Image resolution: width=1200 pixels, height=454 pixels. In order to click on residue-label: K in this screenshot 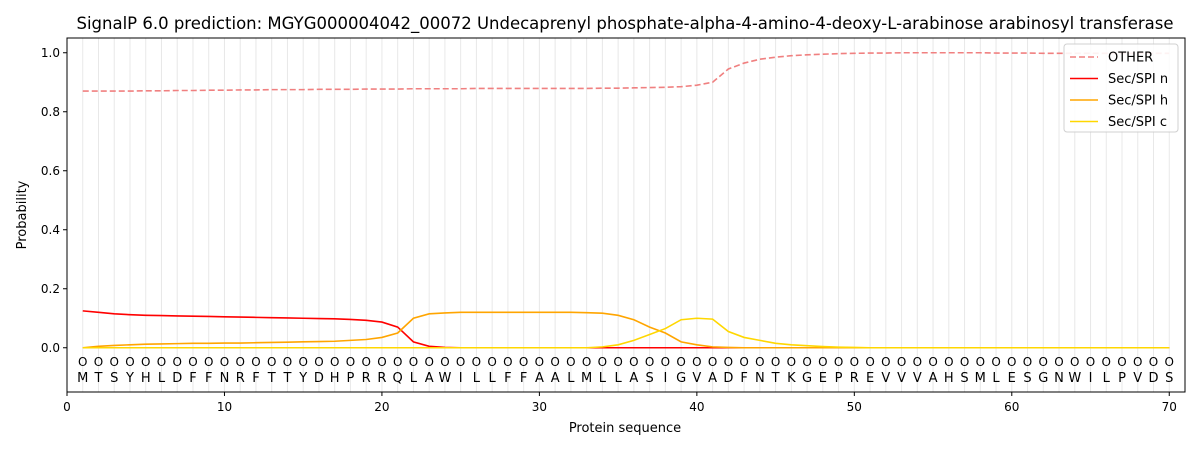, I will do `click(791, 378)`.